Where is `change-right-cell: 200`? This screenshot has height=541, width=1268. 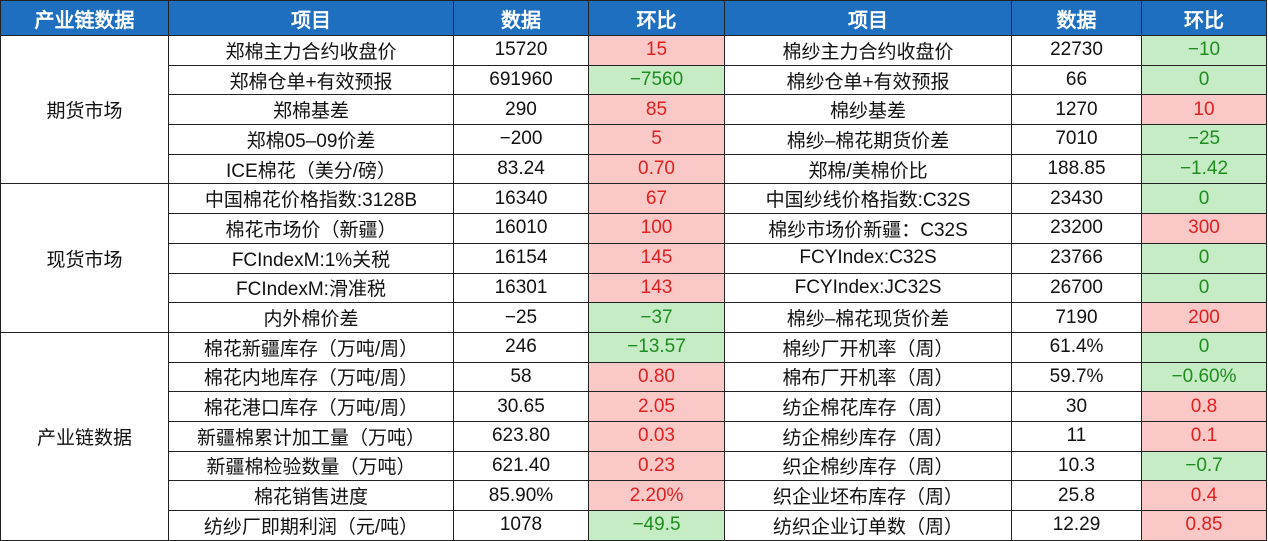
change-right-cell: 200 is located at coordinates (1204, 317).